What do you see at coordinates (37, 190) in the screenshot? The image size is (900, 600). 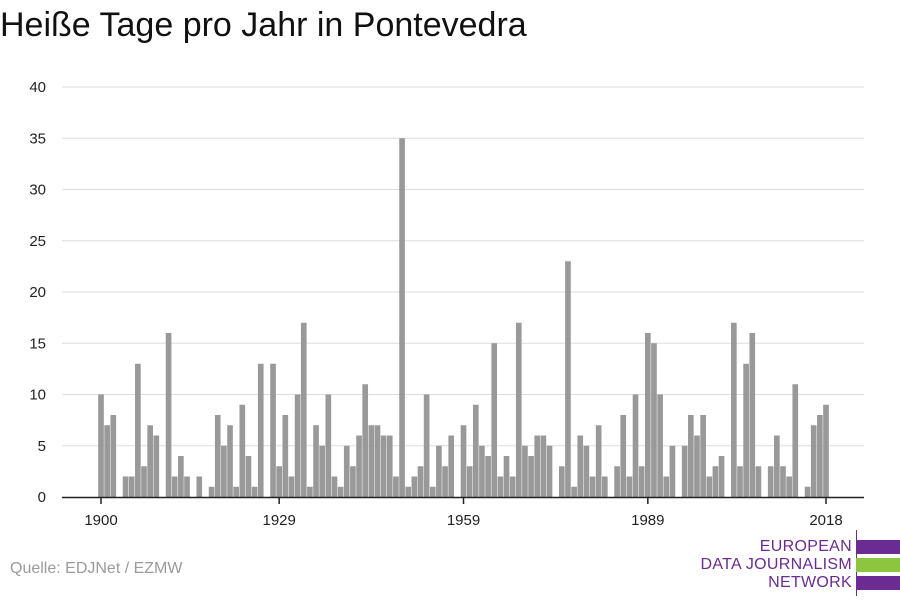 I see `y-tick-label: 30` at bounding box center [37, 190].